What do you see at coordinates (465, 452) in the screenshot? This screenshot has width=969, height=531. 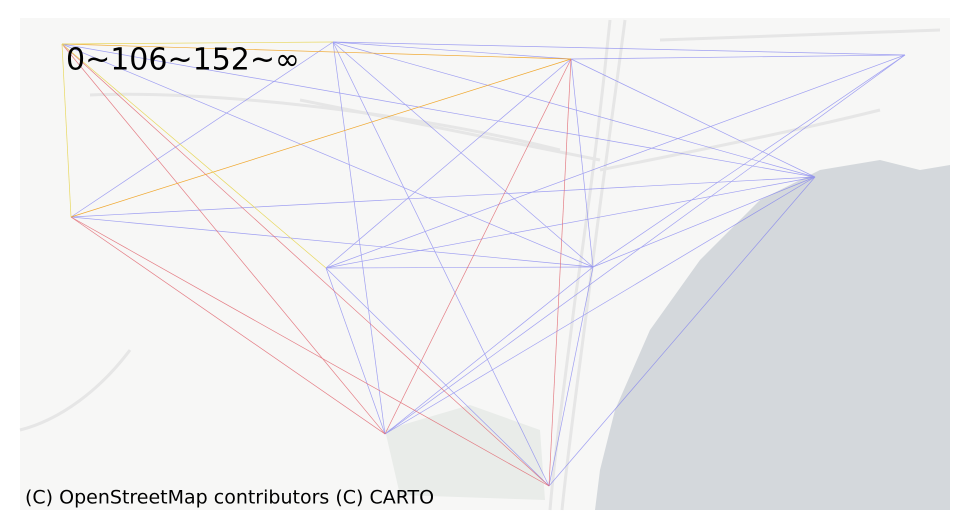 I see `park` at bounding box center [465, 452].